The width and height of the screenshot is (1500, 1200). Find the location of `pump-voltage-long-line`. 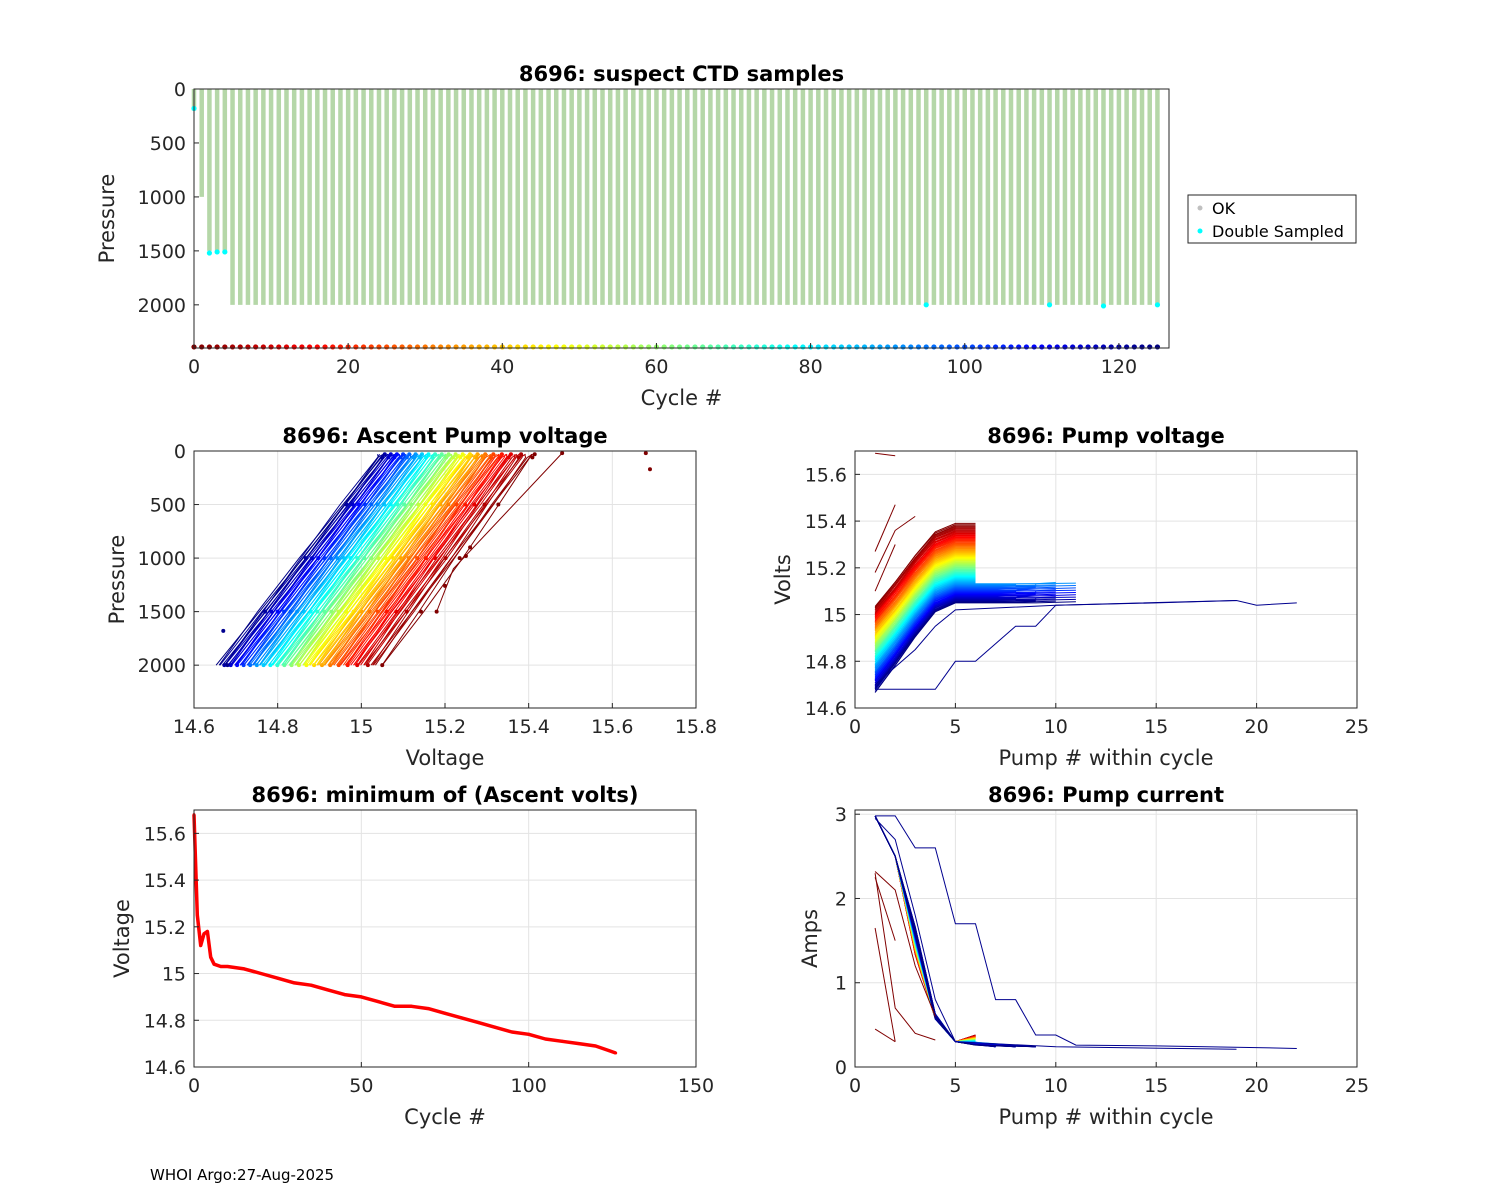

pump-voltage-long-line is located at coordinates (1086, 644).